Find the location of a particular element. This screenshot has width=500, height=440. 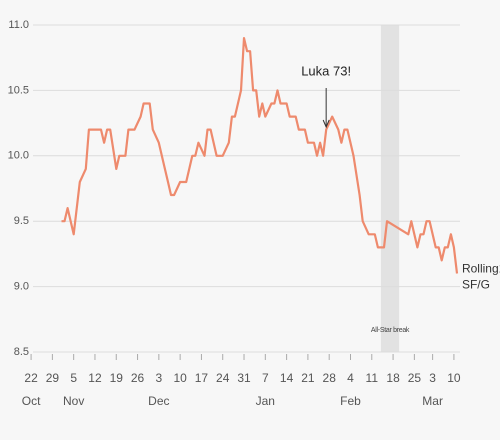

y-tick-label: 9.5 is located at coordinates (21, 221).